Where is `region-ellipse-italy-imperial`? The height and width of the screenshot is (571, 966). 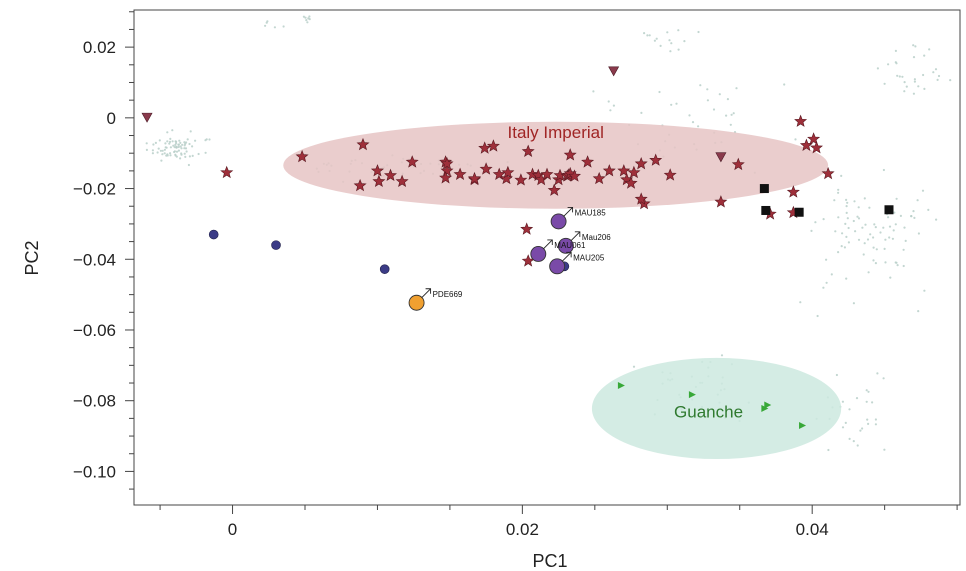
region-ellipse-italy-imperial is located at coordinates (556, 165).